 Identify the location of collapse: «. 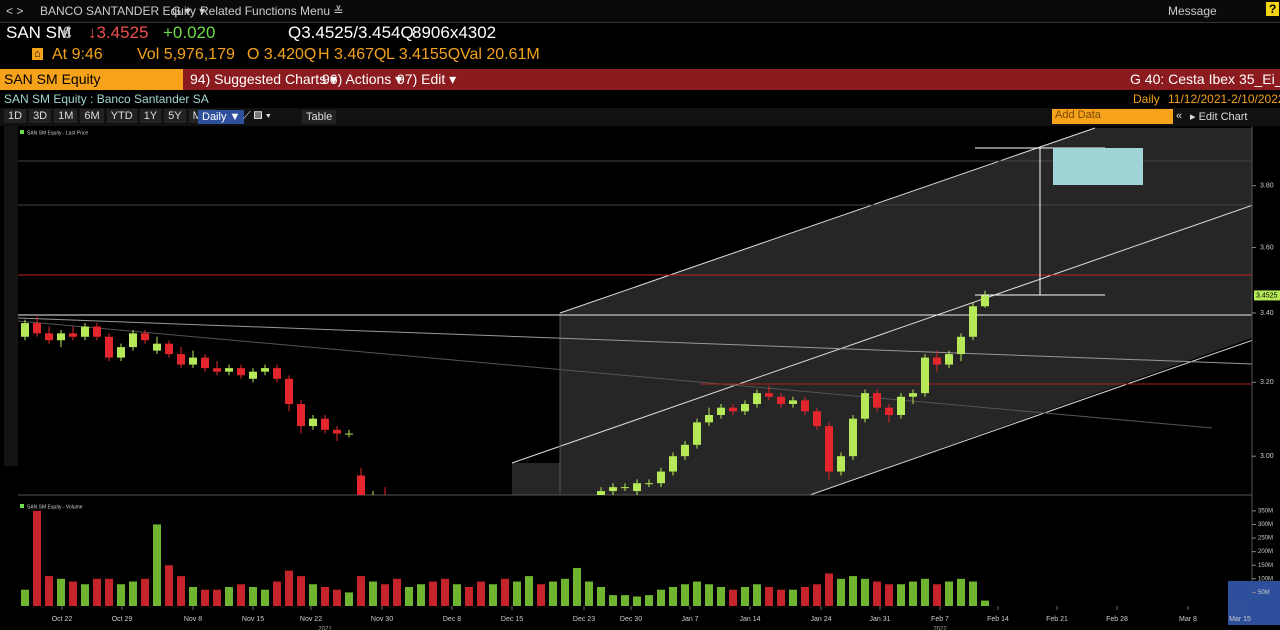
(1179, 116).